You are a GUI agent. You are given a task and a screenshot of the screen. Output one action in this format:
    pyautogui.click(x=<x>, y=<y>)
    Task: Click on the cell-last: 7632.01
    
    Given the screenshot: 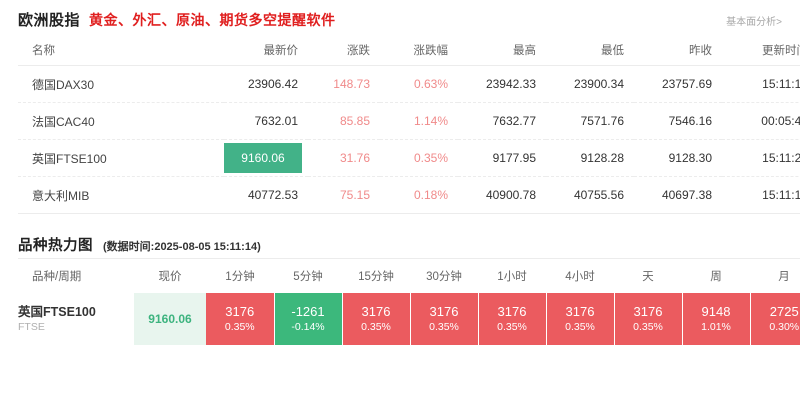 What is the action you would take?
    pyautogui.click(x=266, y=121)
    